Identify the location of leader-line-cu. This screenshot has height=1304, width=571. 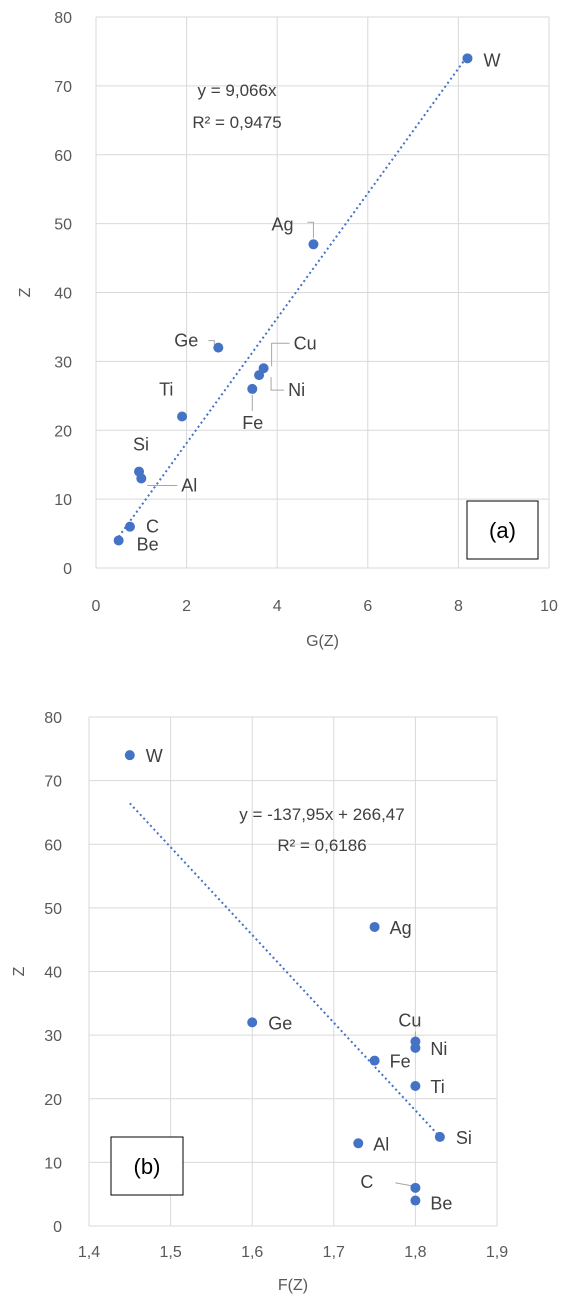
(280, 354).